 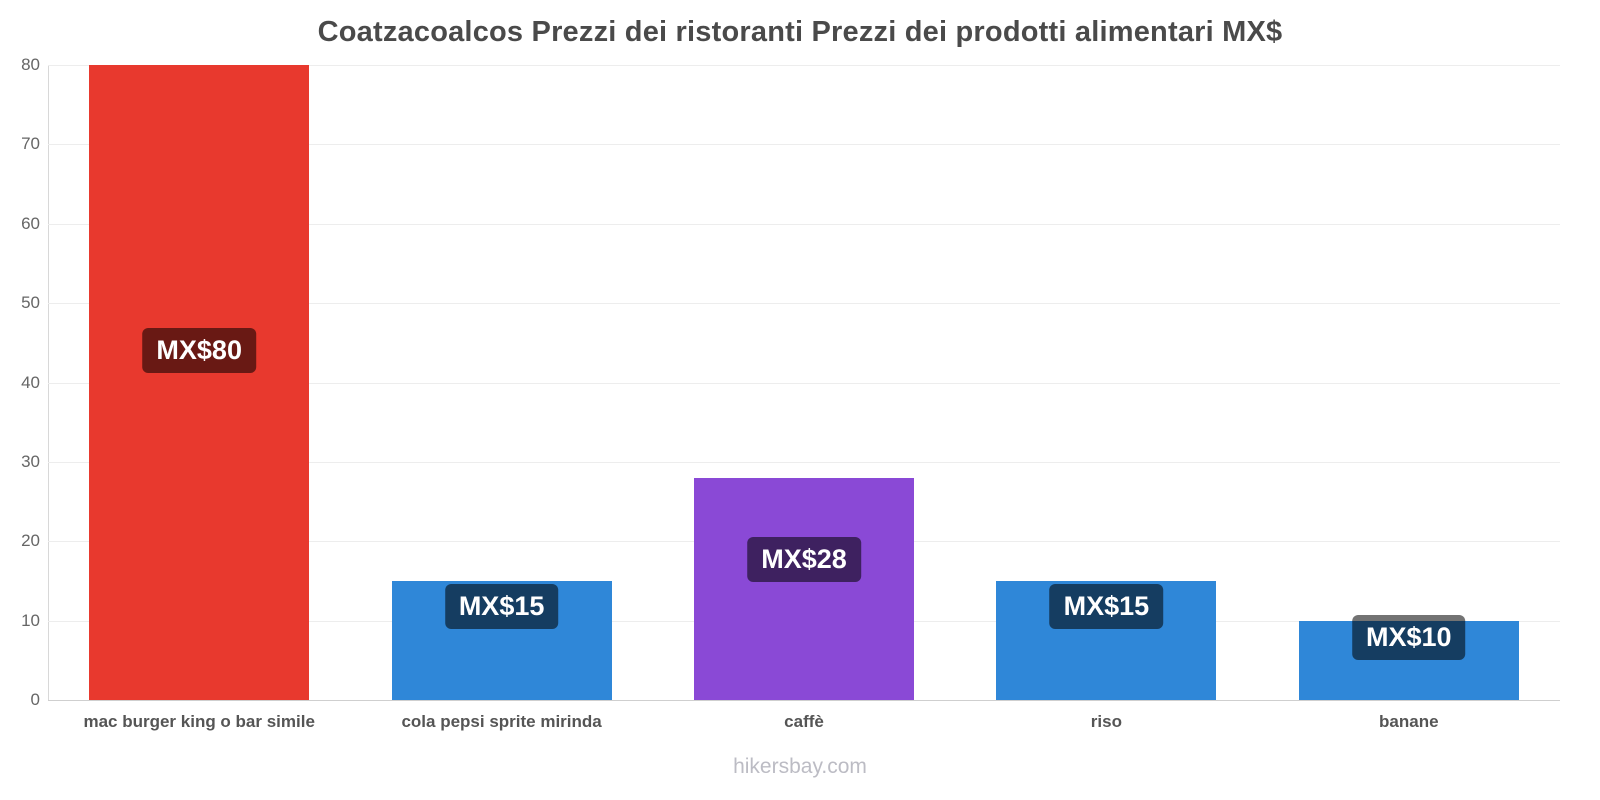 What do you see at coordinates (30, 461) in the screenshot?
I see `y-axis-tick-label: 30` at bounding box center [30, 461].